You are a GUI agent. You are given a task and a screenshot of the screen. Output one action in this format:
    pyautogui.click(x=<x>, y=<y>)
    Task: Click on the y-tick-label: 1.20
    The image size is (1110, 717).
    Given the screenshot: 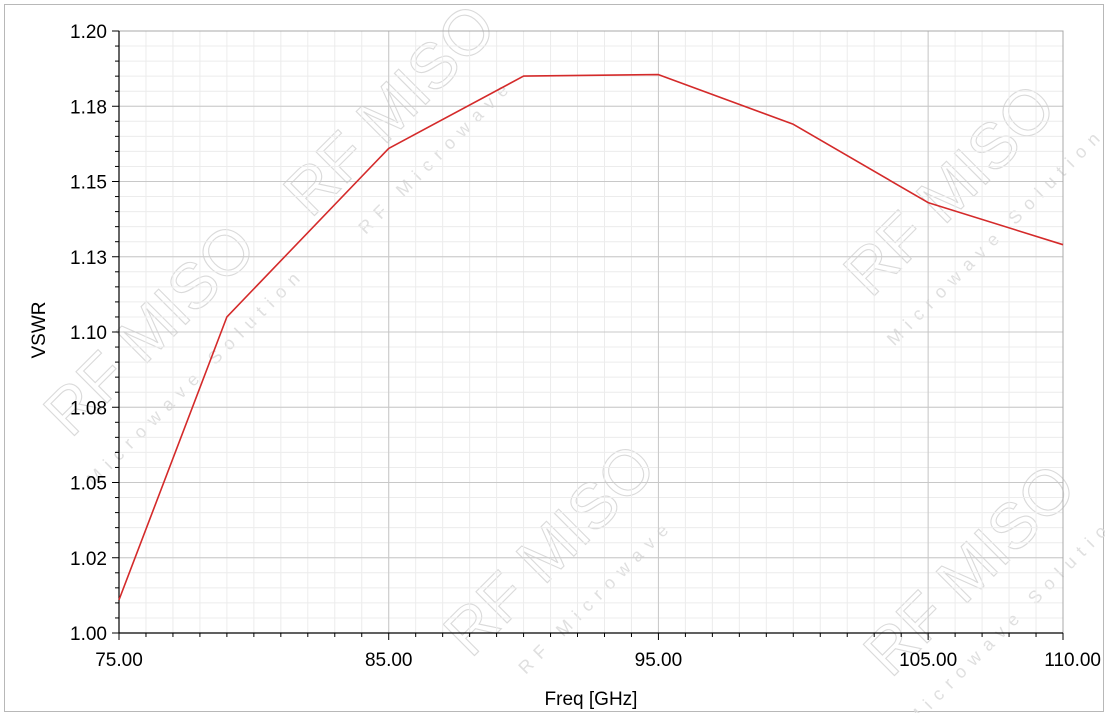 What is the action you would take?
    pyautogui.click(x=88, y=32)
    